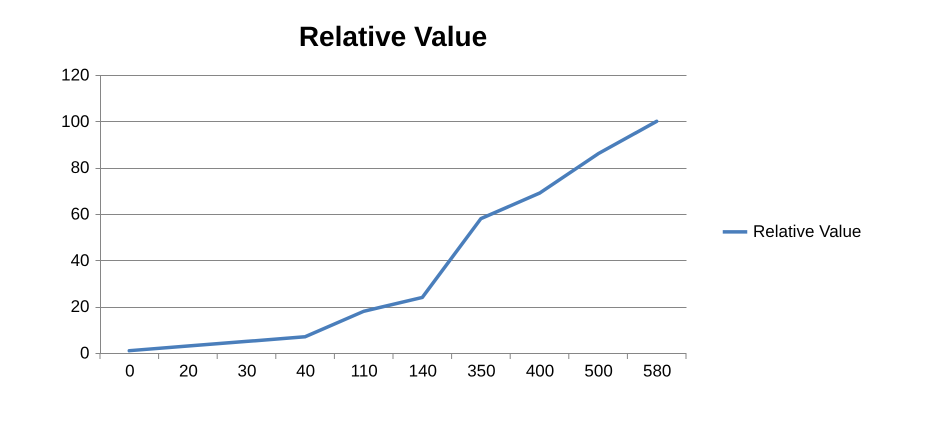 The image size is (929, 431). I want to click on y-tick-label: 80, so click(80, 168).